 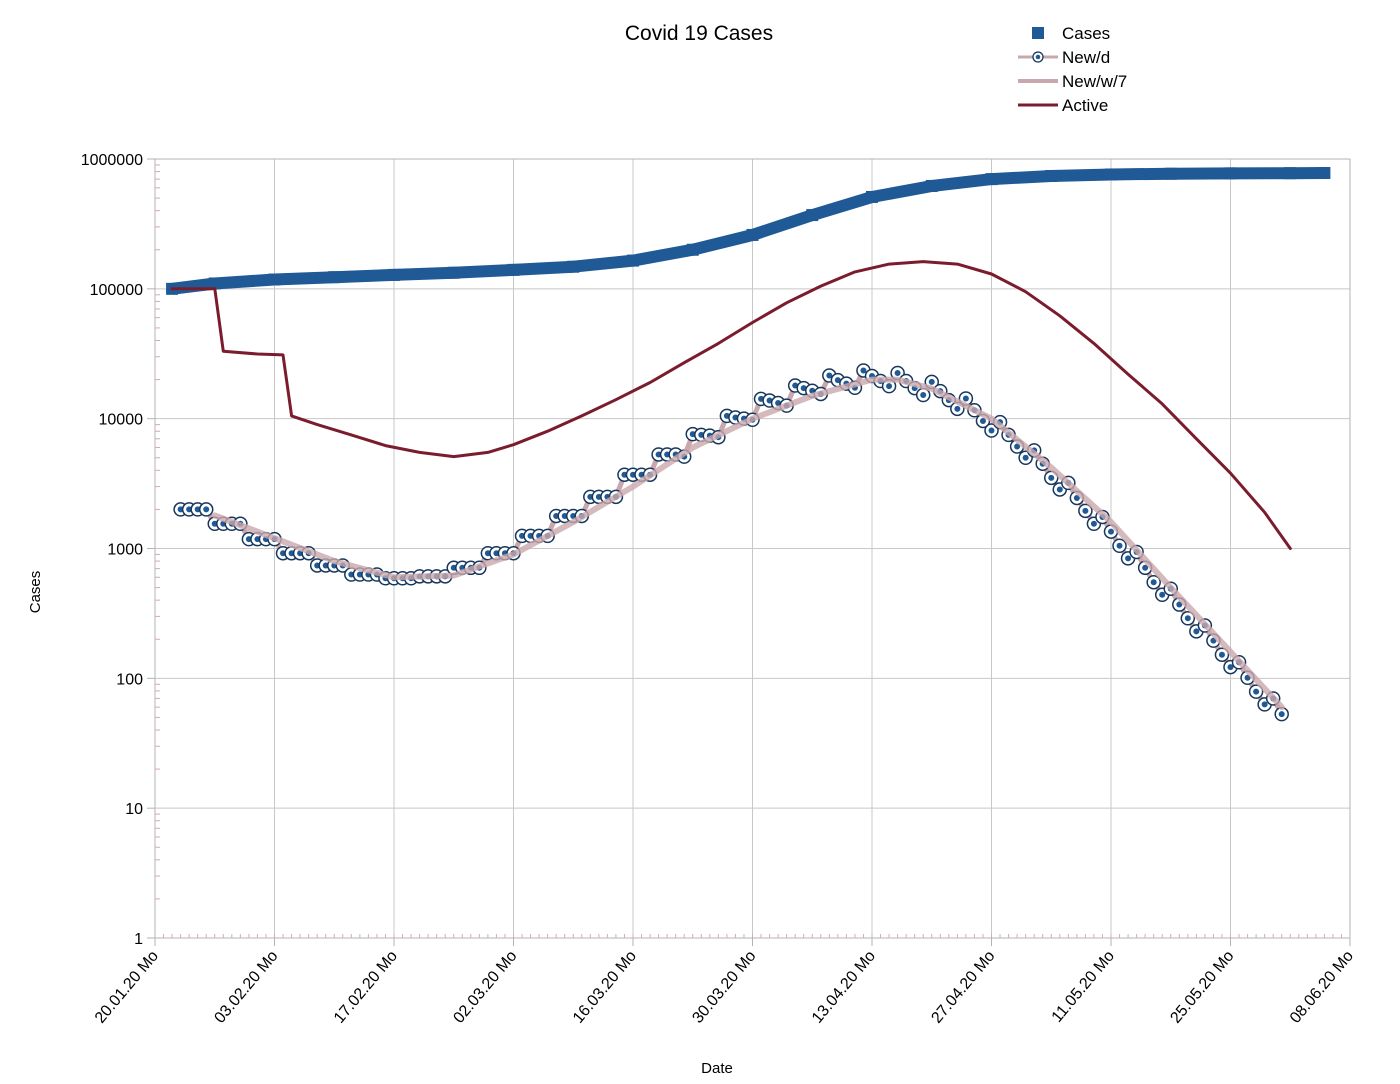 What do you see at coordinates (1322, 987) in the screenshot?
I see `x-tick-label-10: 08.06.20 Mo` at bounding box center [1322, 987].